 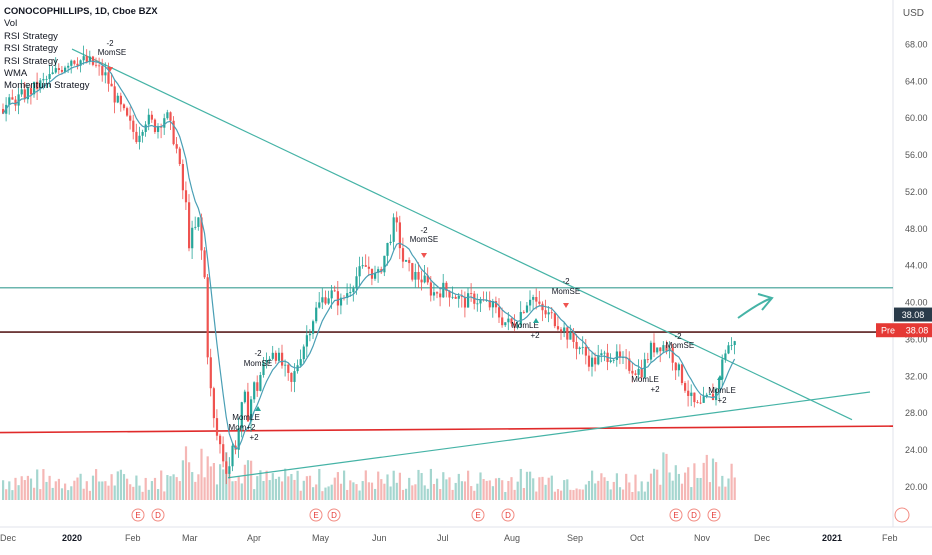 I want to click on indicator-momentum: Momentum Strategy, so click(x=47, y=86).